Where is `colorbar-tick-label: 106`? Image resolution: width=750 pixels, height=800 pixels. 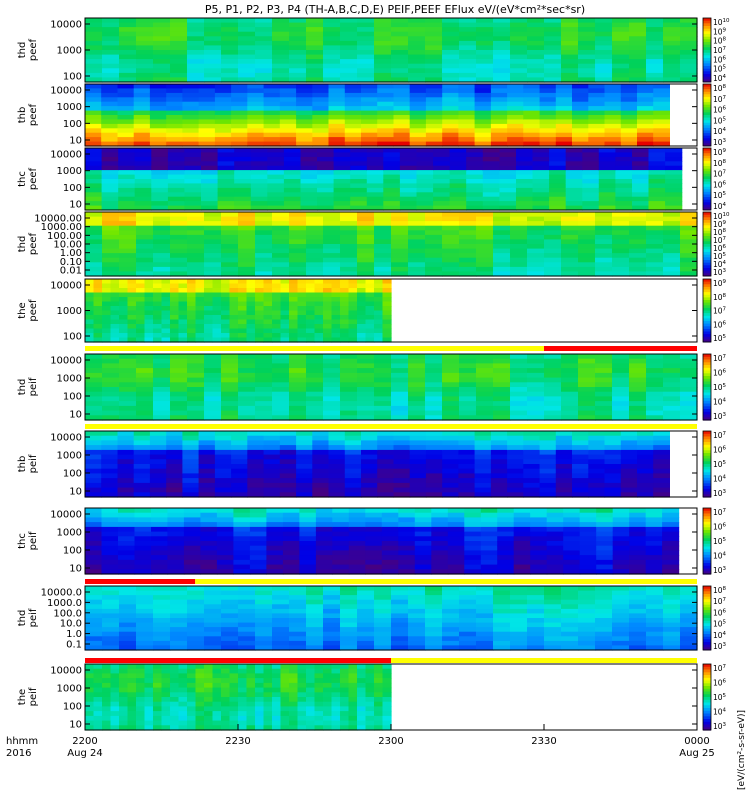
colorbar-tick-label: 106 is located at coordinates (720, 59).